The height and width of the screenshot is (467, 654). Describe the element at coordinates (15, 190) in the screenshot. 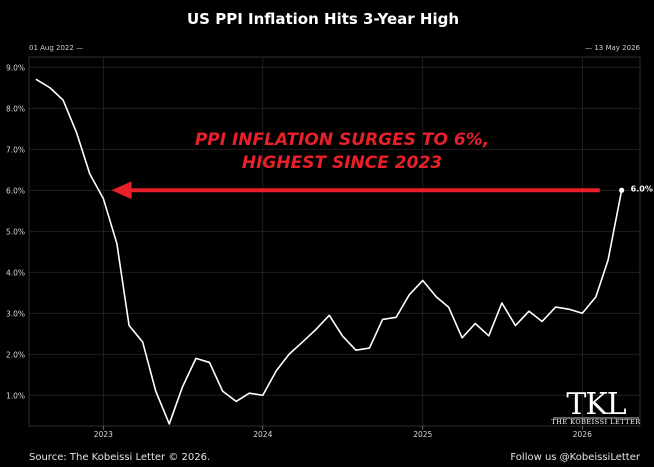

I see `y-tick-label: 6.0%` at that location.